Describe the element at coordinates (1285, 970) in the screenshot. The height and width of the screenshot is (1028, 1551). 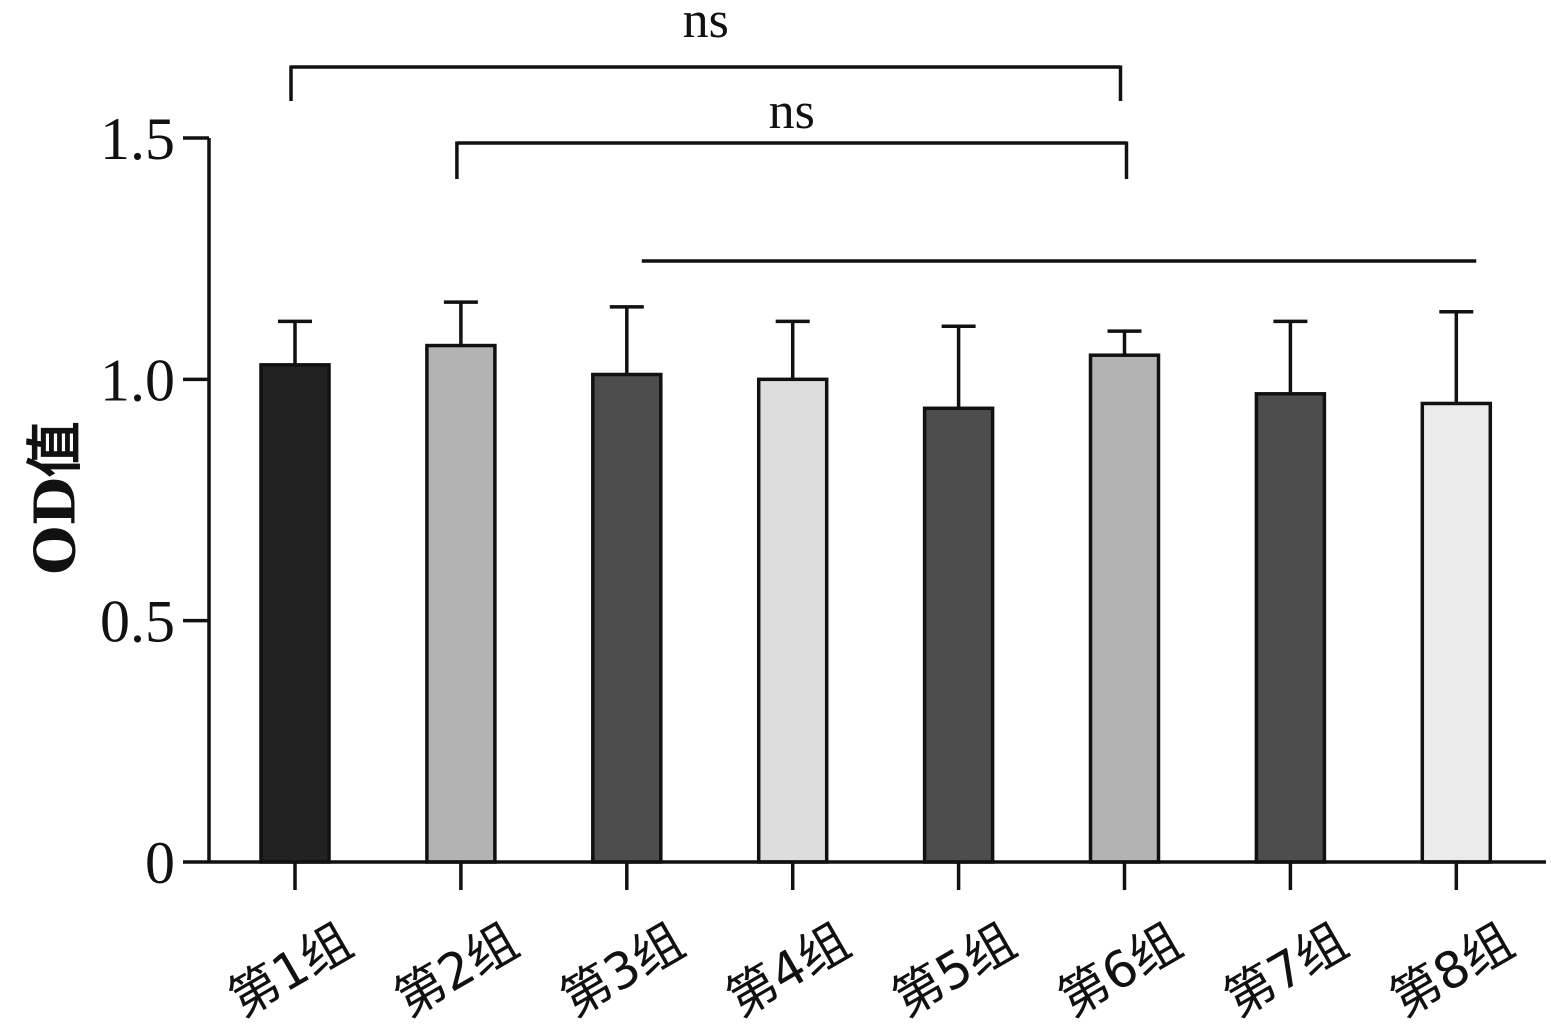
I see `x-category-label: 第7组` at that location.